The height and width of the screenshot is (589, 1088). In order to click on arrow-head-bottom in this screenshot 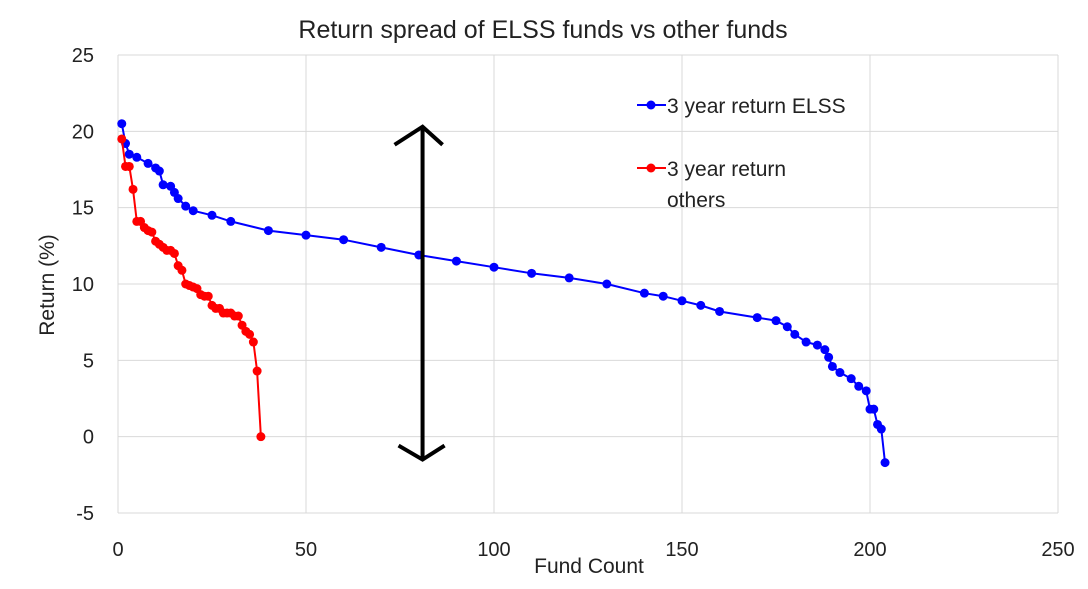, I will do `click(421, 452)`.